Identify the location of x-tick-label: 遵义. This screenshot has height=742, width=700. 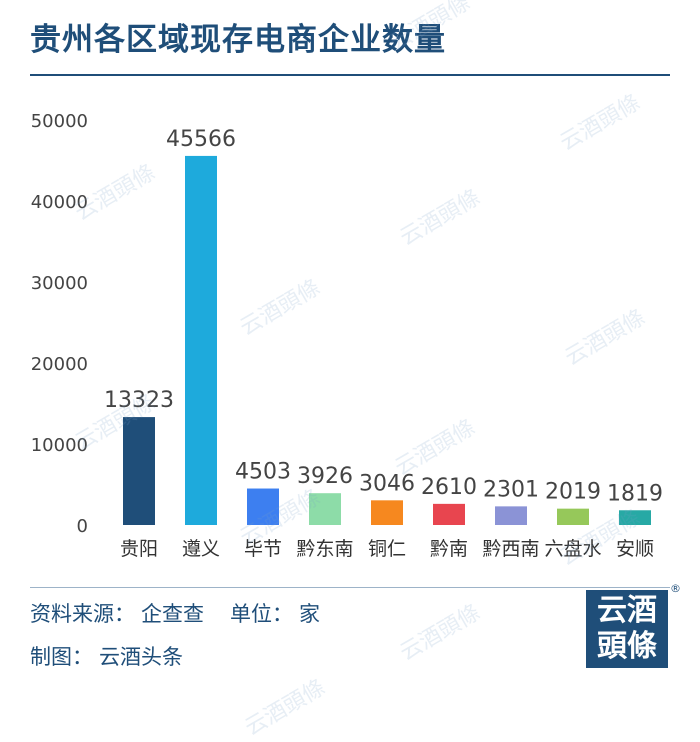
(201, 549).